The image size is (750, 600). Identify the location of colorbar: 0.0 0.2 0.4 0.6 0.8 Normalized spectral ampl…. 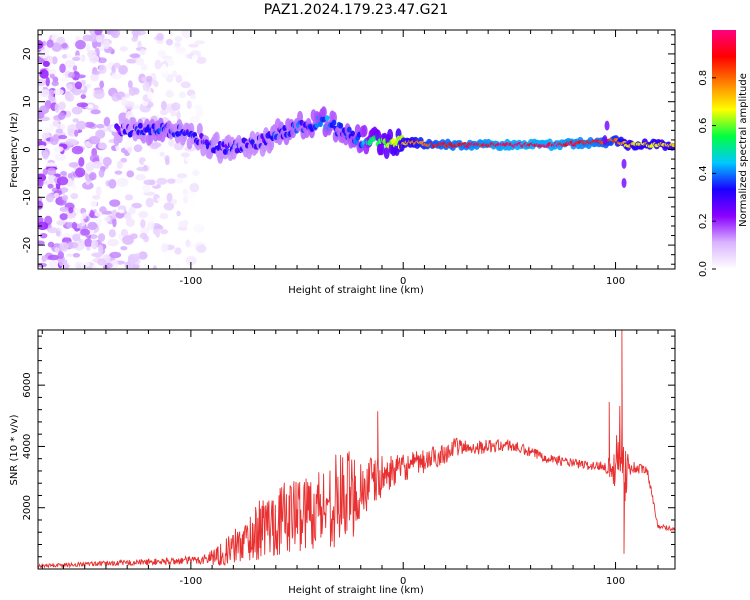
(723, 153).